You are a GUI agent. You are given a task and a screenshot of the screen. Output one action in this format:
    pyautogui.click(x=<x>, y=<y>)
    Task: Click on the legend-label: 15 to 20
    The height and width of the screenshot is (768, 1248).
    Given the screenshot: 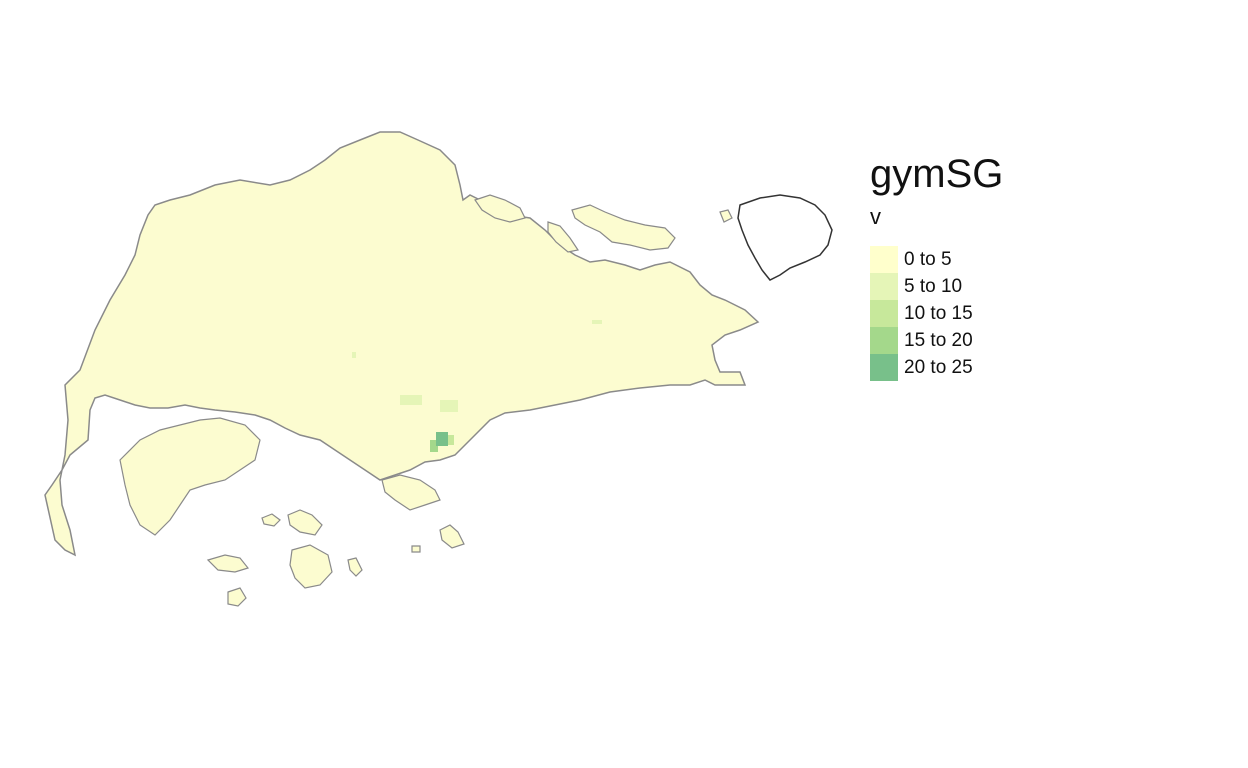 What is the action you would take?
    pyautogui.click(x=938, y=340)
    